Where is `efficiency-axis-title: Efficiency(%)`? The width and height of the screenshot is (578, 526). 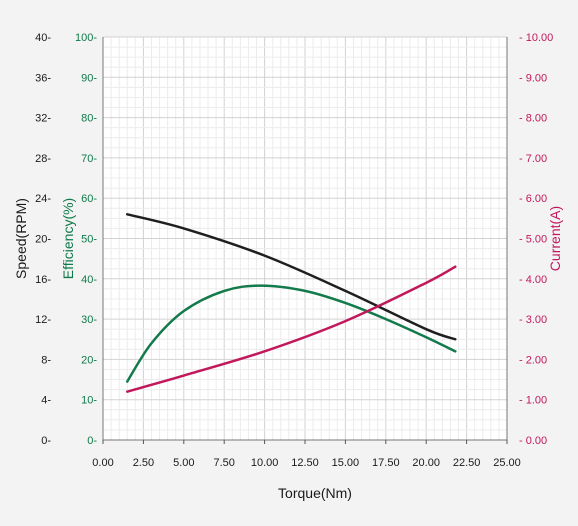
efficiency-axis-title: Efficiency(%) is located at coordinates (68, 238).